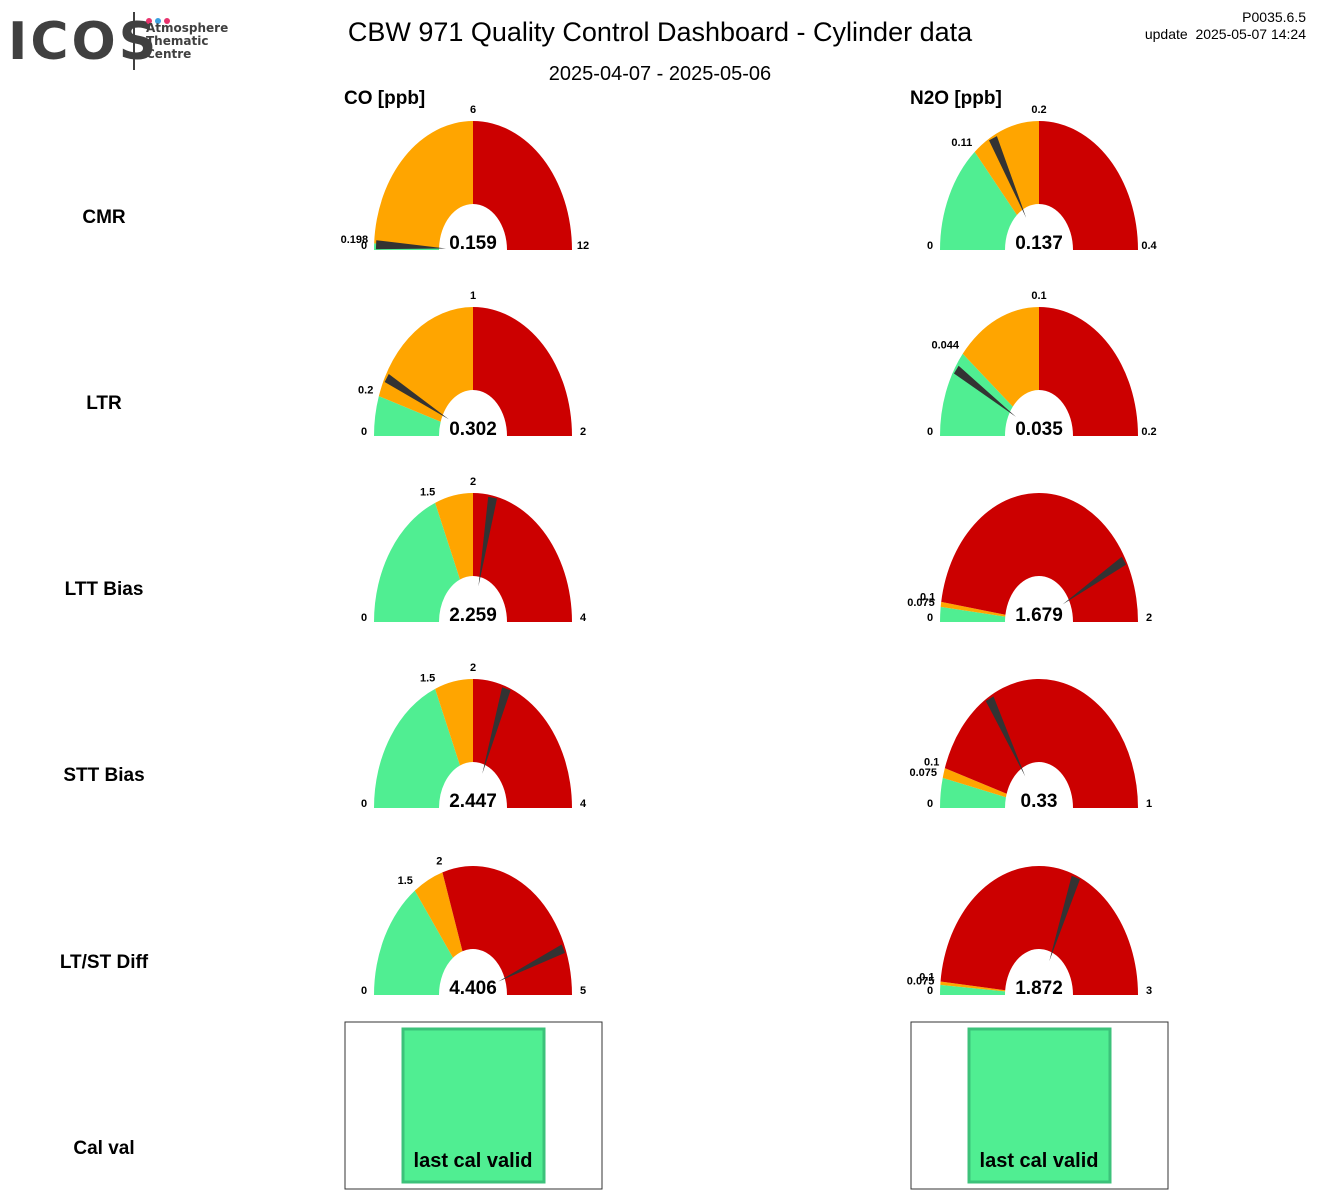  What do you see at coordinates (473, 243) in the screenshot?
I see `gauge-value: 0.159` at bounding box center [473, 243].